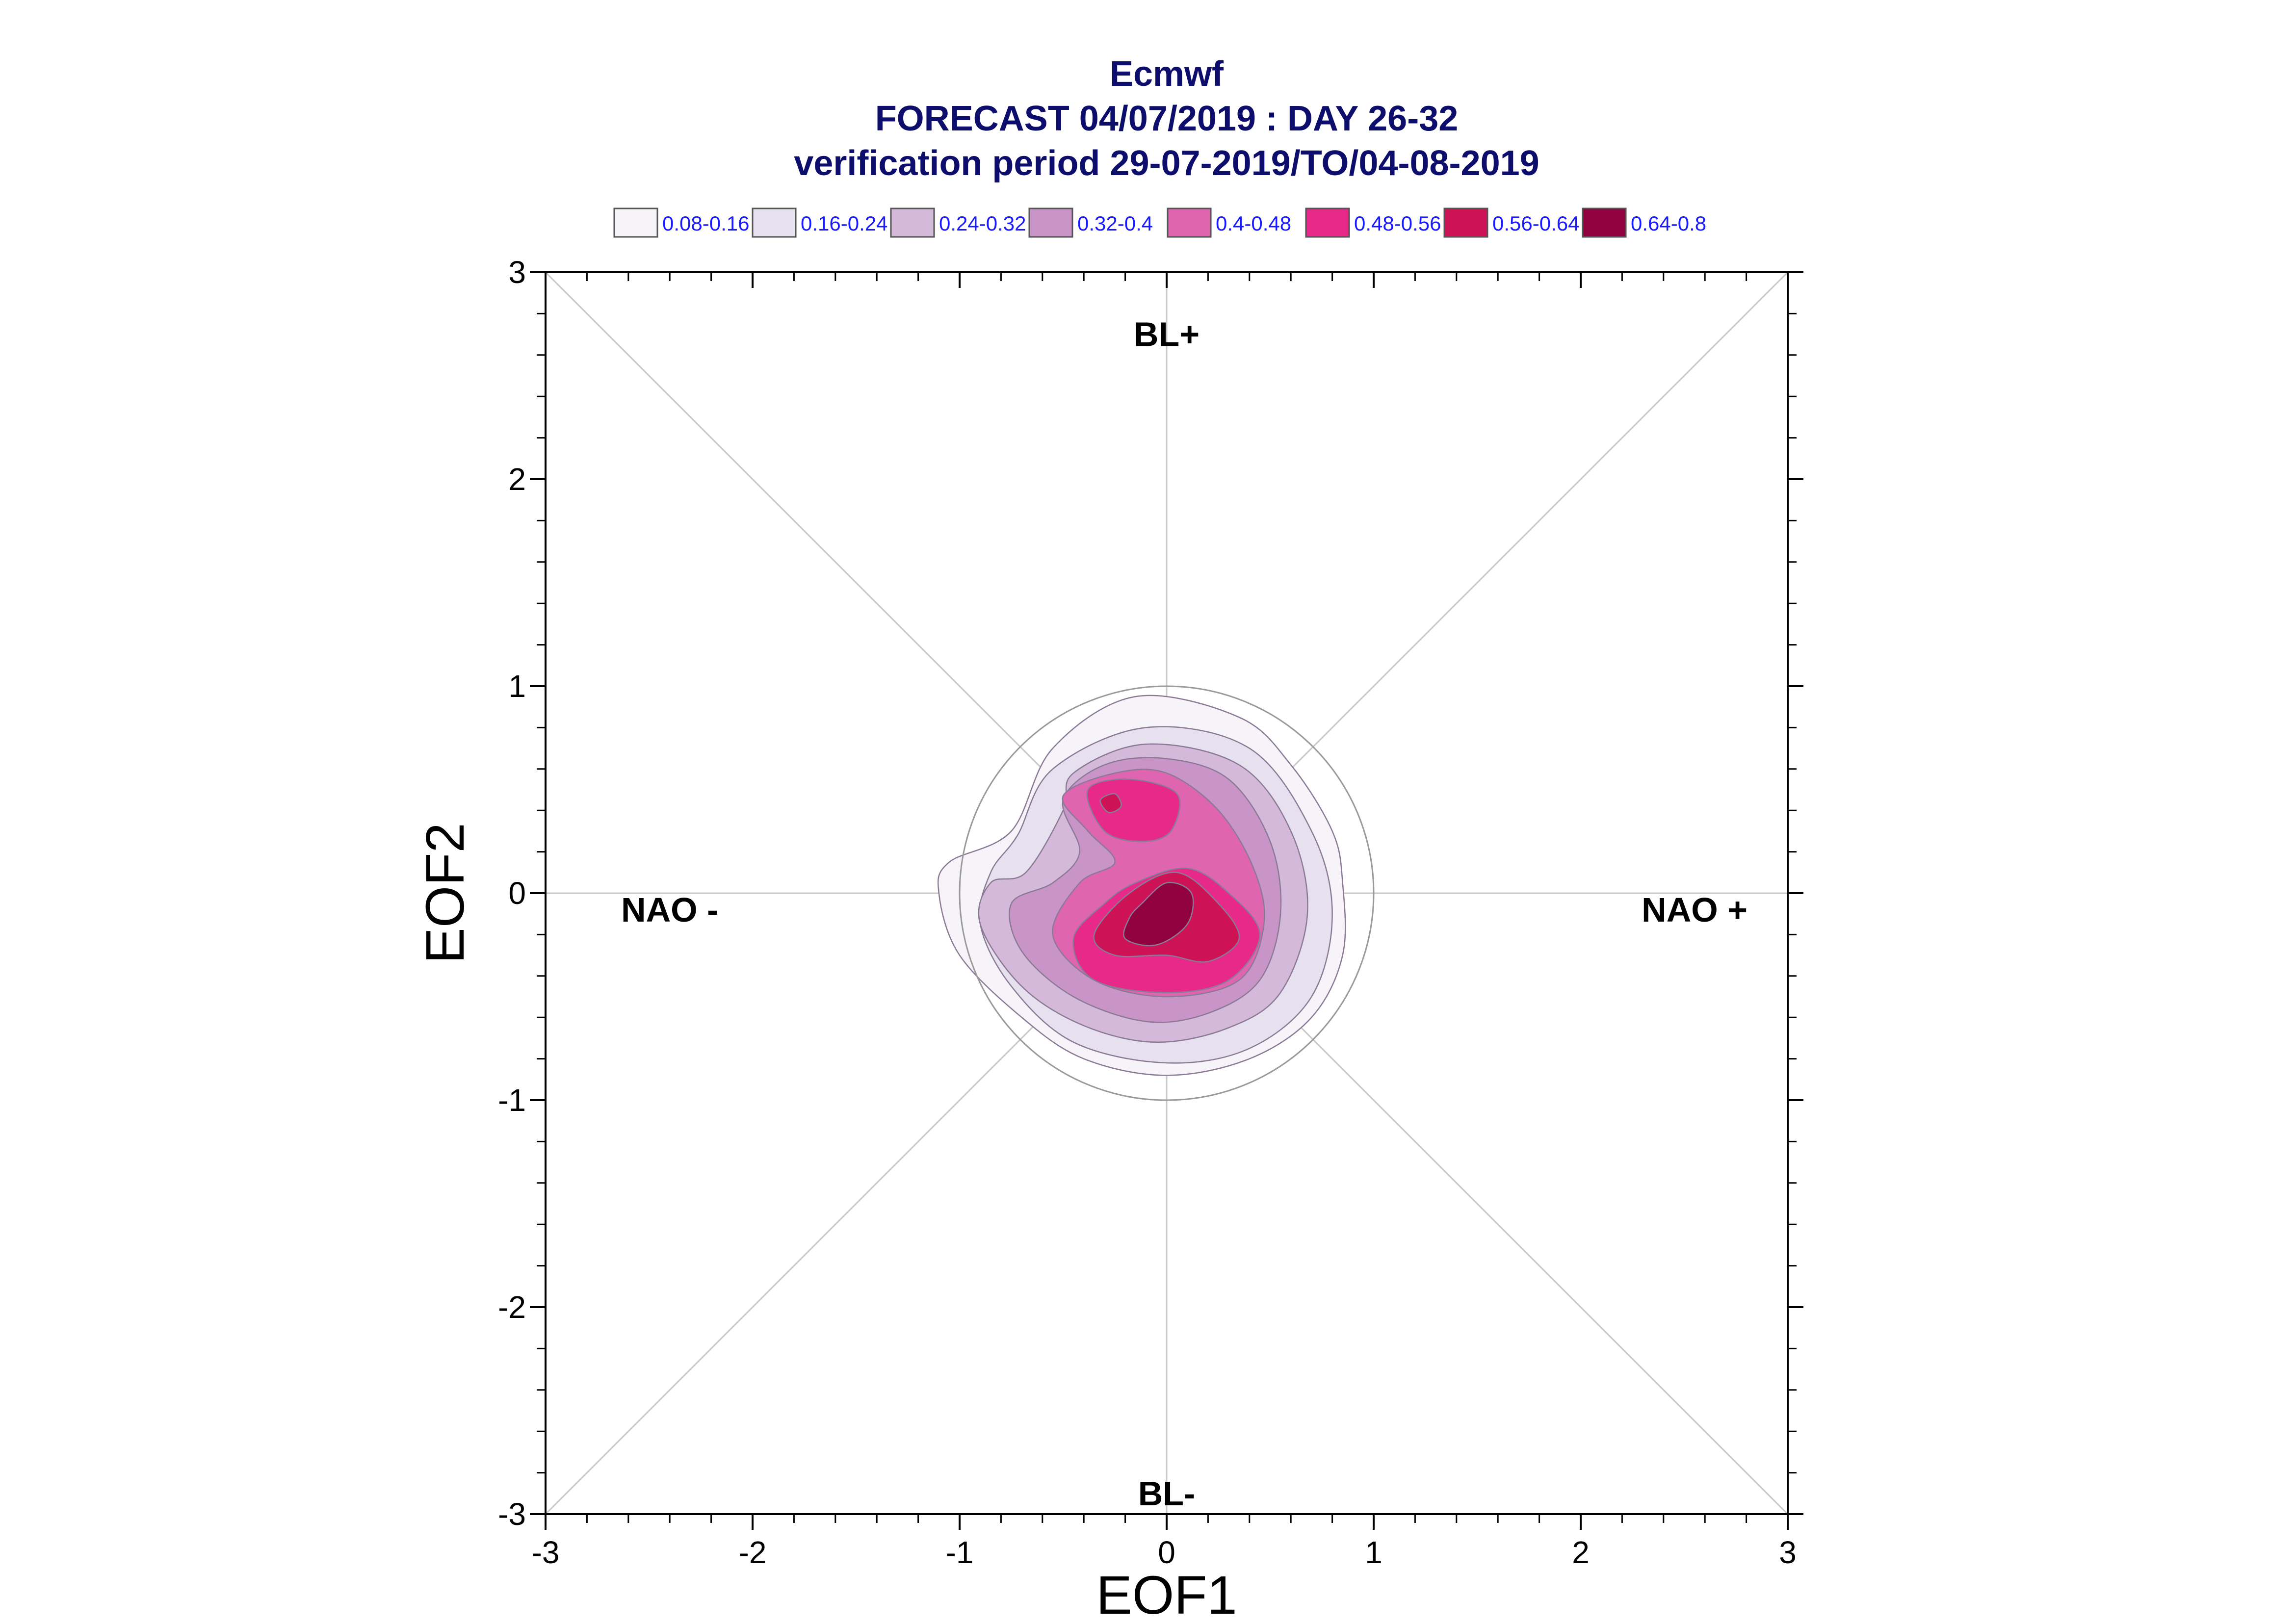 This screenshot has height=1624, width=2295. I want to click on y-tick-label: 1, so click(517, 686).